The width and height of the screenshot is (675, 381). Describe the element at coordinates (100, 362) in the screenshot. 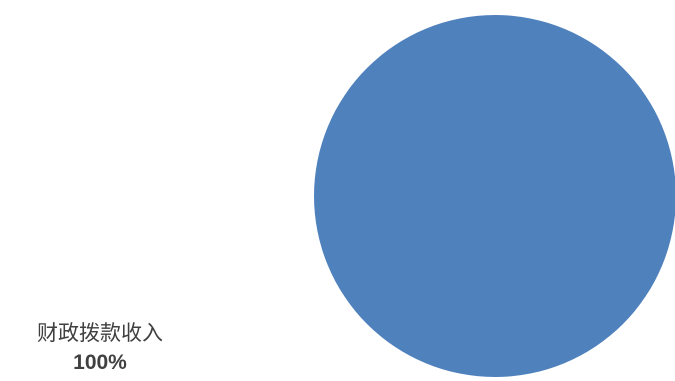

I see `pie-data-label-value: 100%` at that location.